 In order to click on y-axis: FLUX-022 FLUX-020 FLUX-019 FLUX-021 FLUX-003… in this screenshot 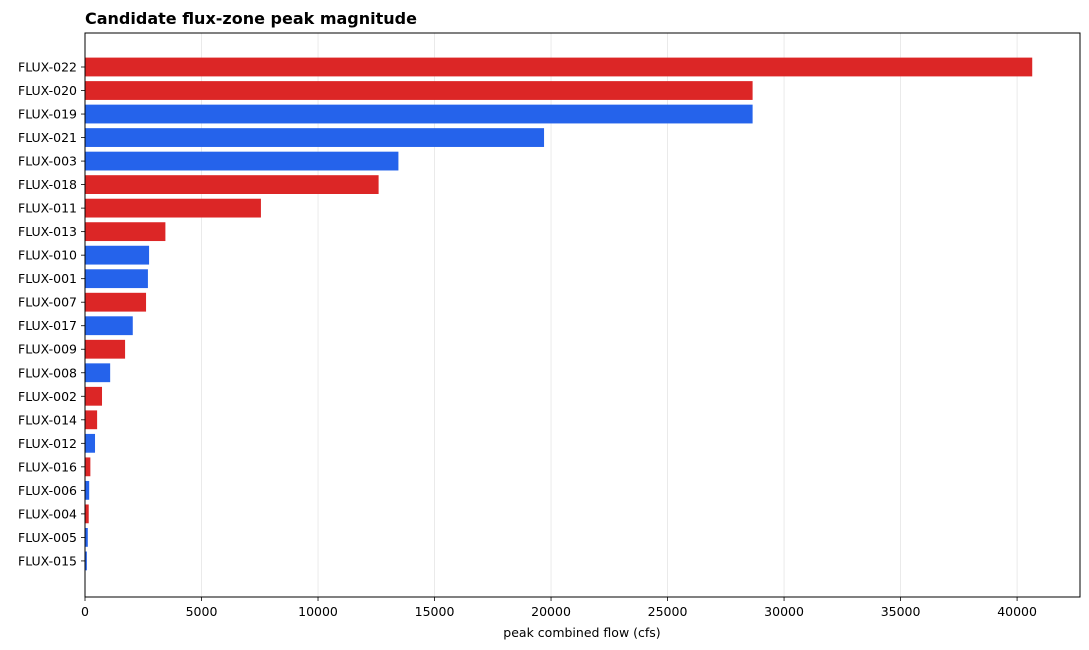, I will do `click(51, 314)`.